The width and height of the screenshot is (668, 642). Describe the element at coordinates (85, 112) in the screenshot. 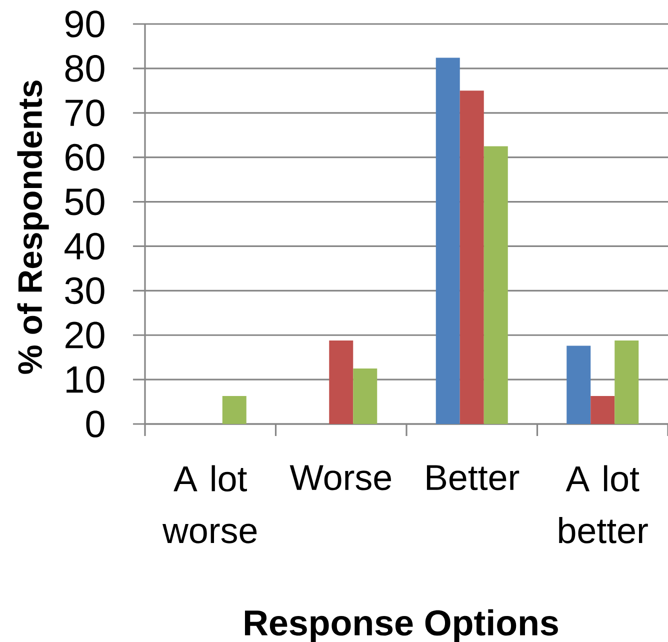

I see `y-tick-label: 70` at that location.